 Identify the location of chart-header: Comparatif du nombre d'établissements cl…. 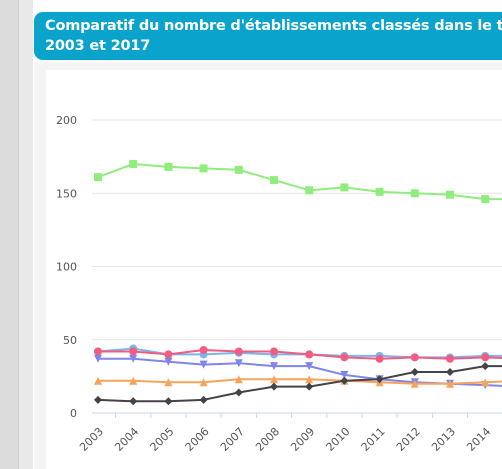
(268, 36).